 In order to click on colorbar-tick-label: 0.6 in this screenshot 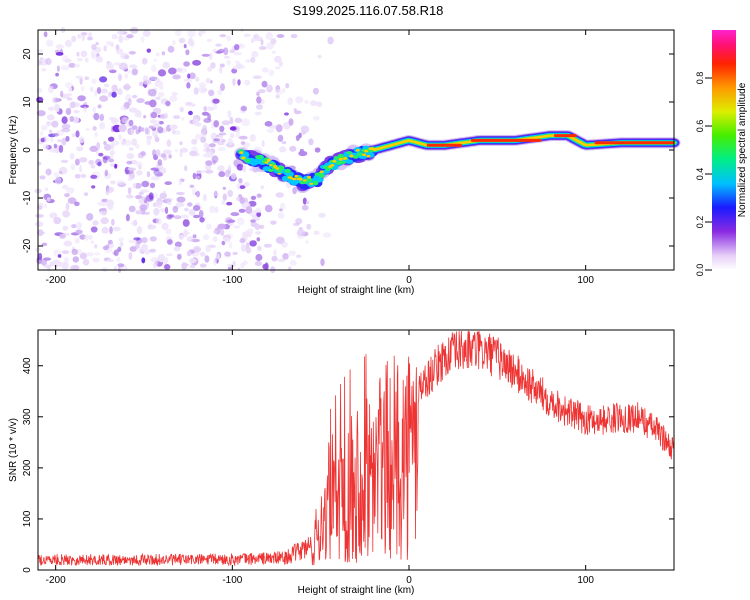, I will do `click(700, 126)`.